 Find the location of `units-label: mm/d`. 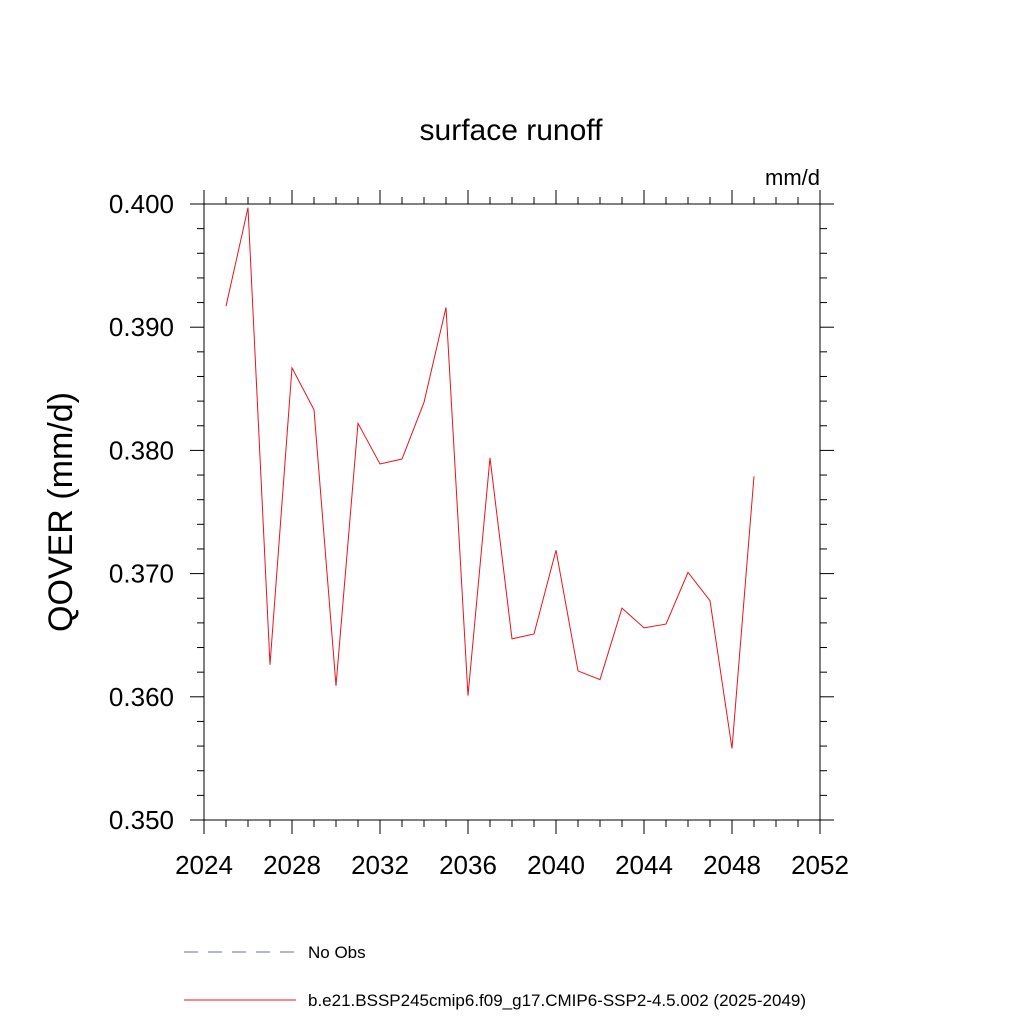

units-label: mm/d is located at coordinates (792, 177).